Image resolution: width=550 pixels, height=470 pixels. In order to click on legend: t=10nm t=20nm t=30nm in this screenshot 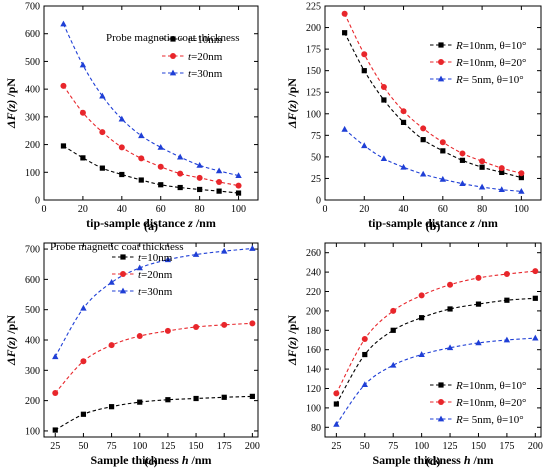, I will do `click(192, 57)`.